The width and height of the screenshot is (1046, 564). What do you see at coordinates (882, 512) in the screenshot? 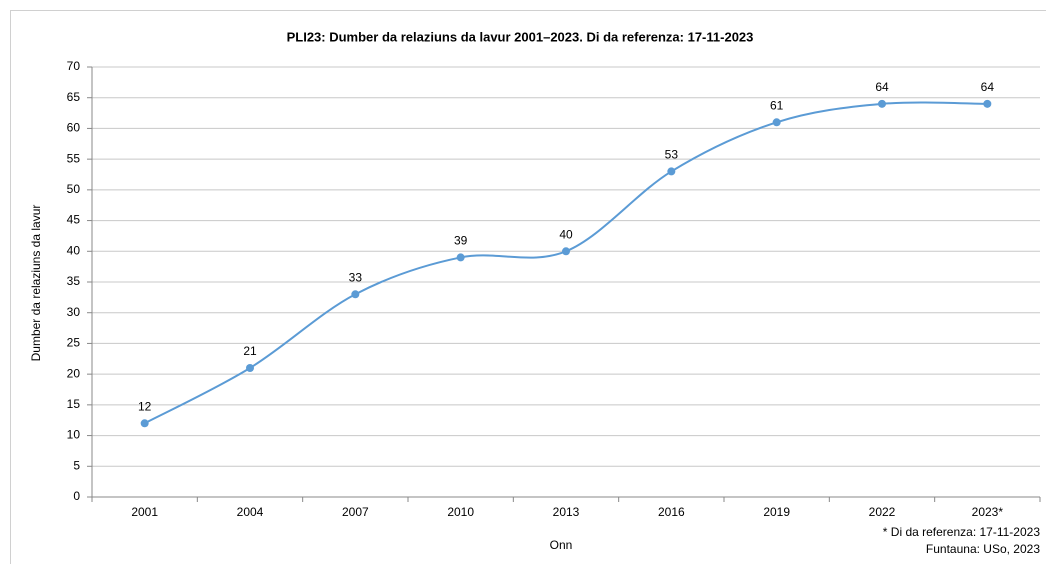
I see `x-tick-label: 2022` at bounding box center [882, 512].